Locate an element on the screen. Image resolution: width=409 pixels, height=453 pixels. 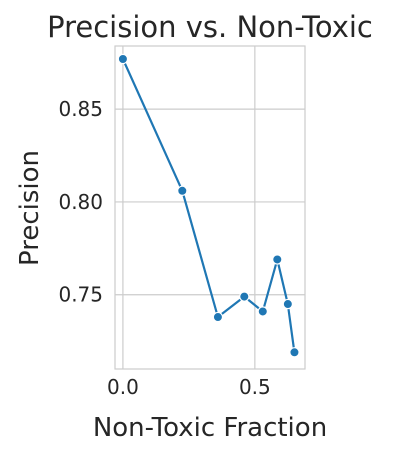
y-axis-label: Precision is located at coordinates (30, 208).